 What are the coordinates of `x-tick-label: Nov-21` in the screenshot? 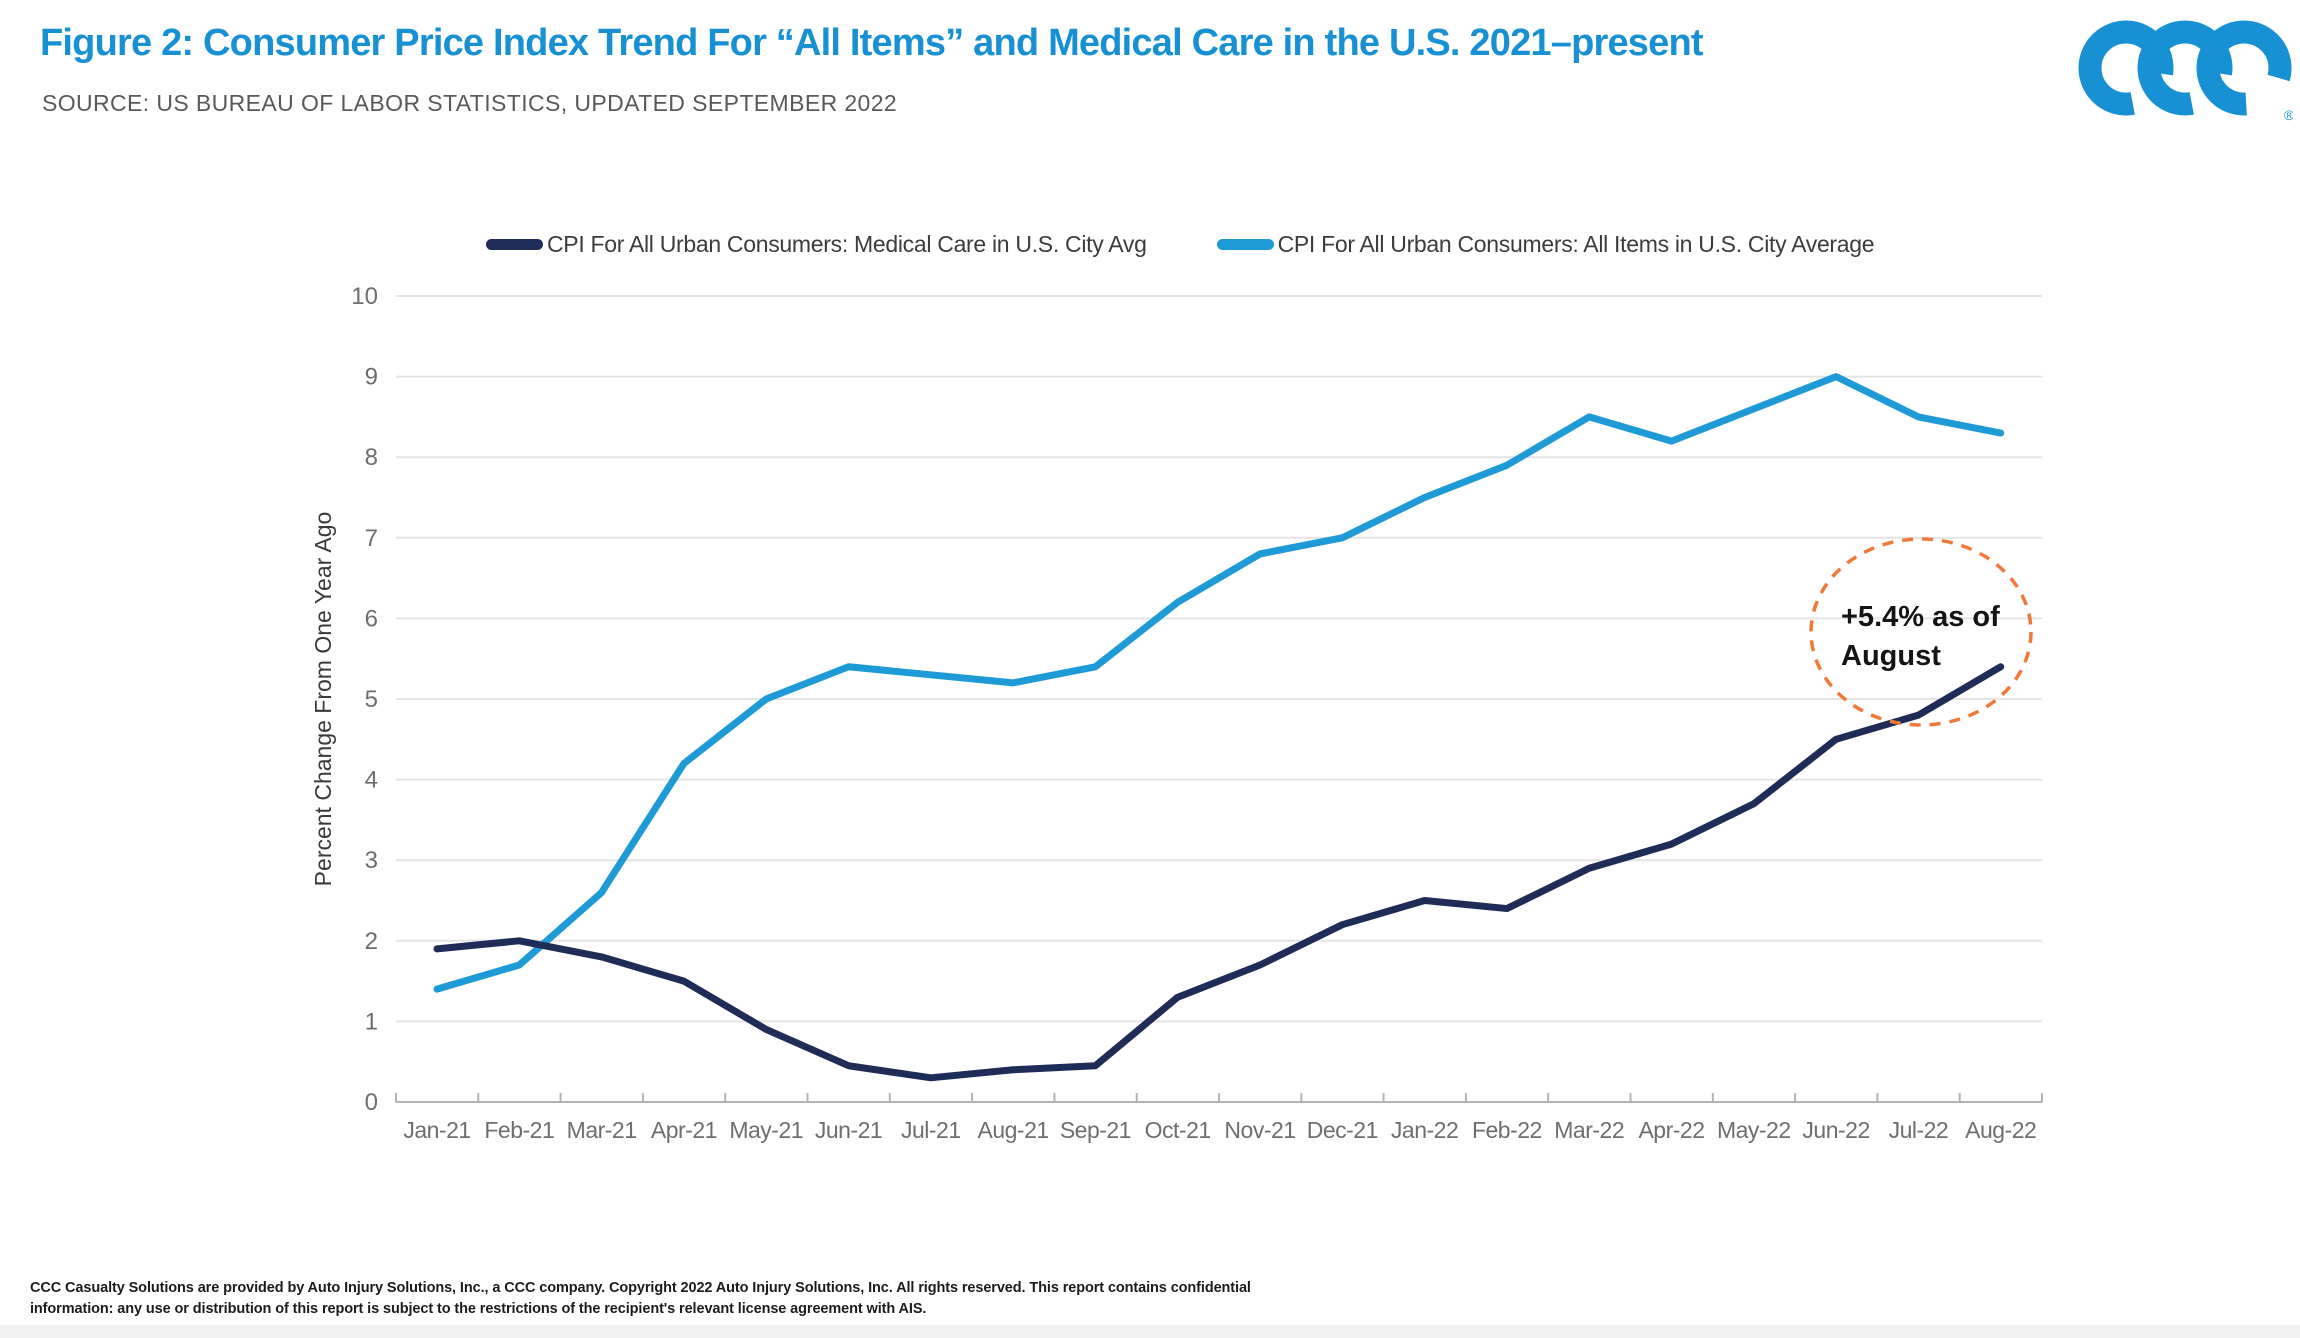 It's located at (1259, 1130).